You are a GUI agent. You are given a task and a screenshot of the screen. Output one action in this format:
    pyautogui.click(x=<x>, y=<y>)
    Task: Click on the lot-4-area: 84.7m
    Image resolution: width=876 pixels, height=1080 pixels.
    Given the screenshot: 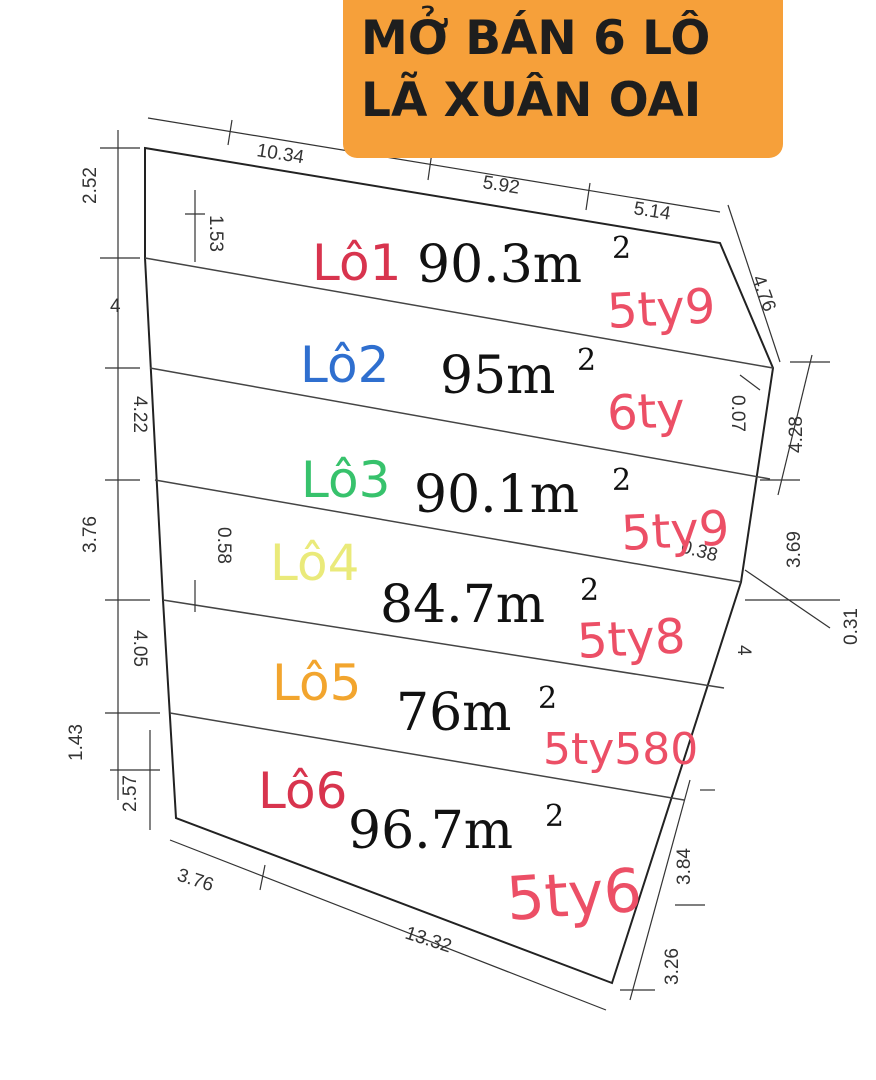 What is the action you would take?
    pyautogui.click(x=462, y=605)
    